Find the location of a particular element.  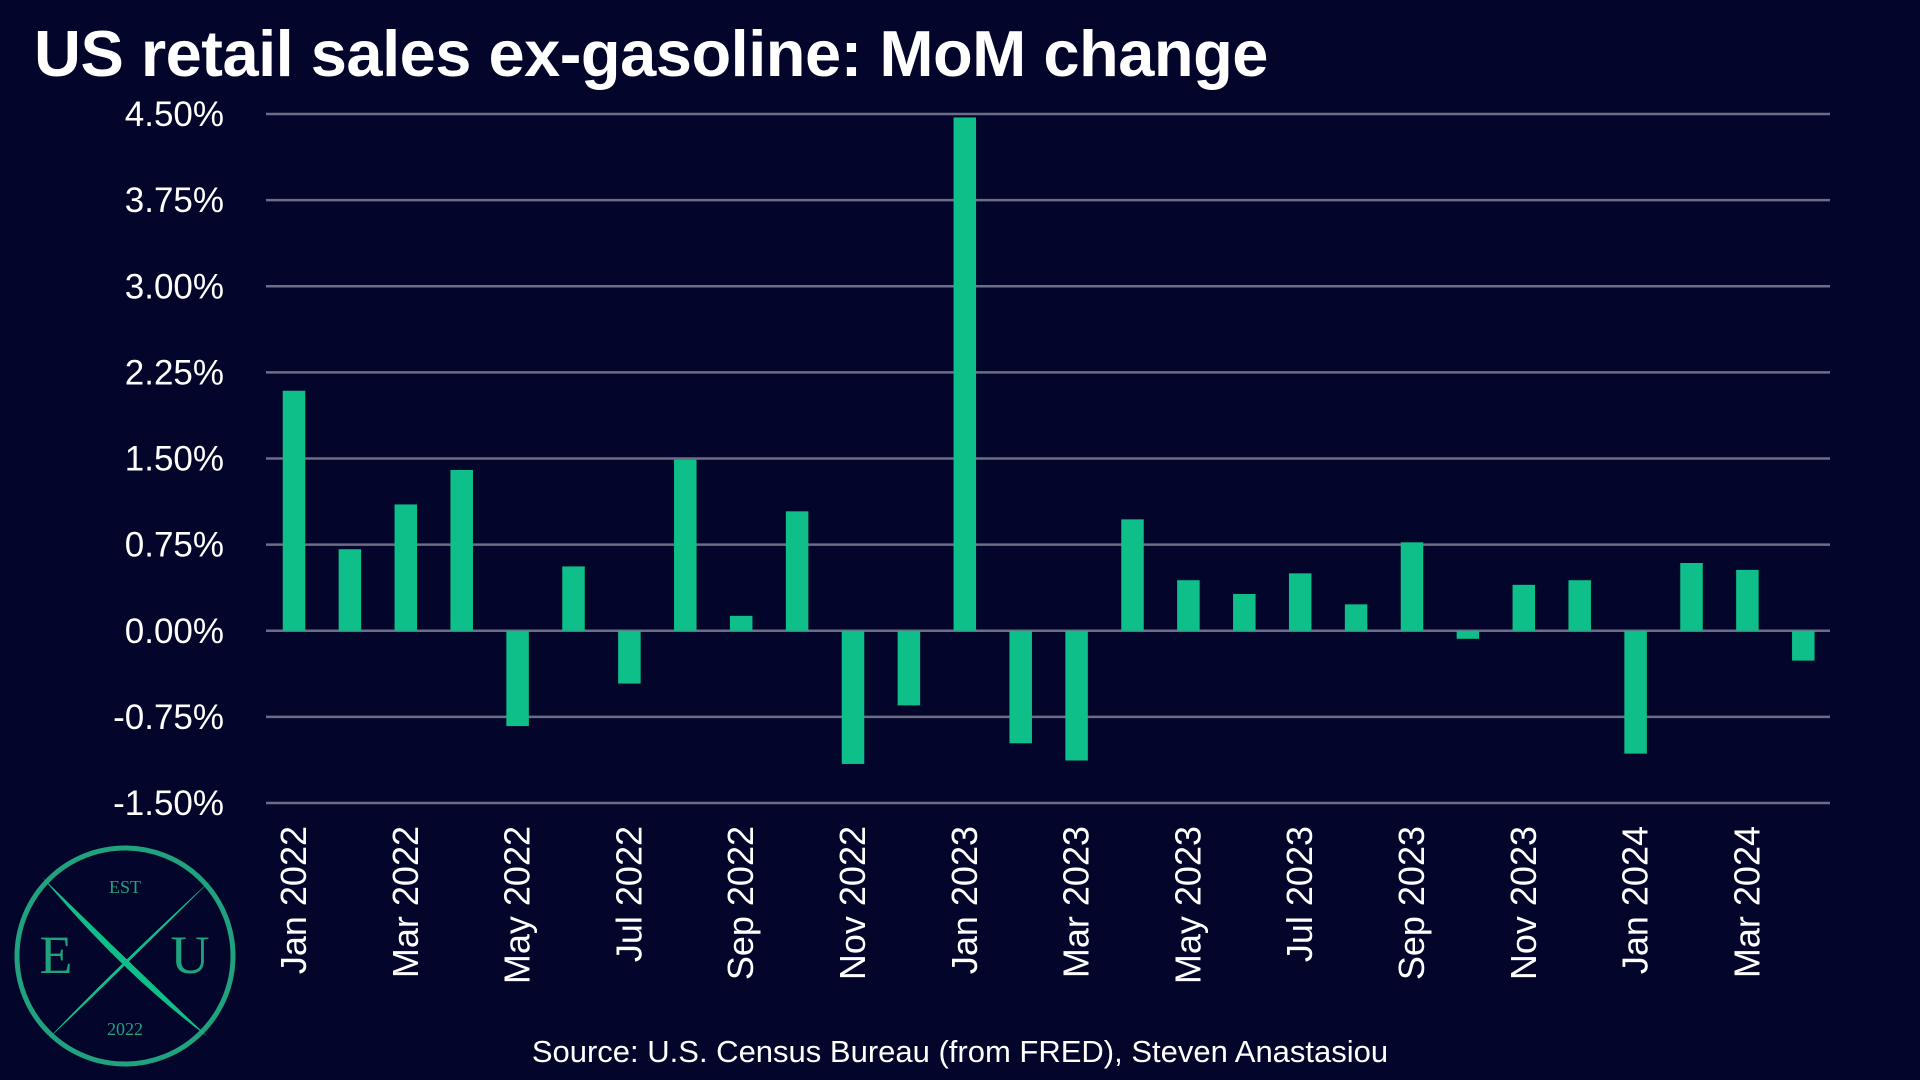

y-tick-label: 4.50% is located at coordinates (174, 114).